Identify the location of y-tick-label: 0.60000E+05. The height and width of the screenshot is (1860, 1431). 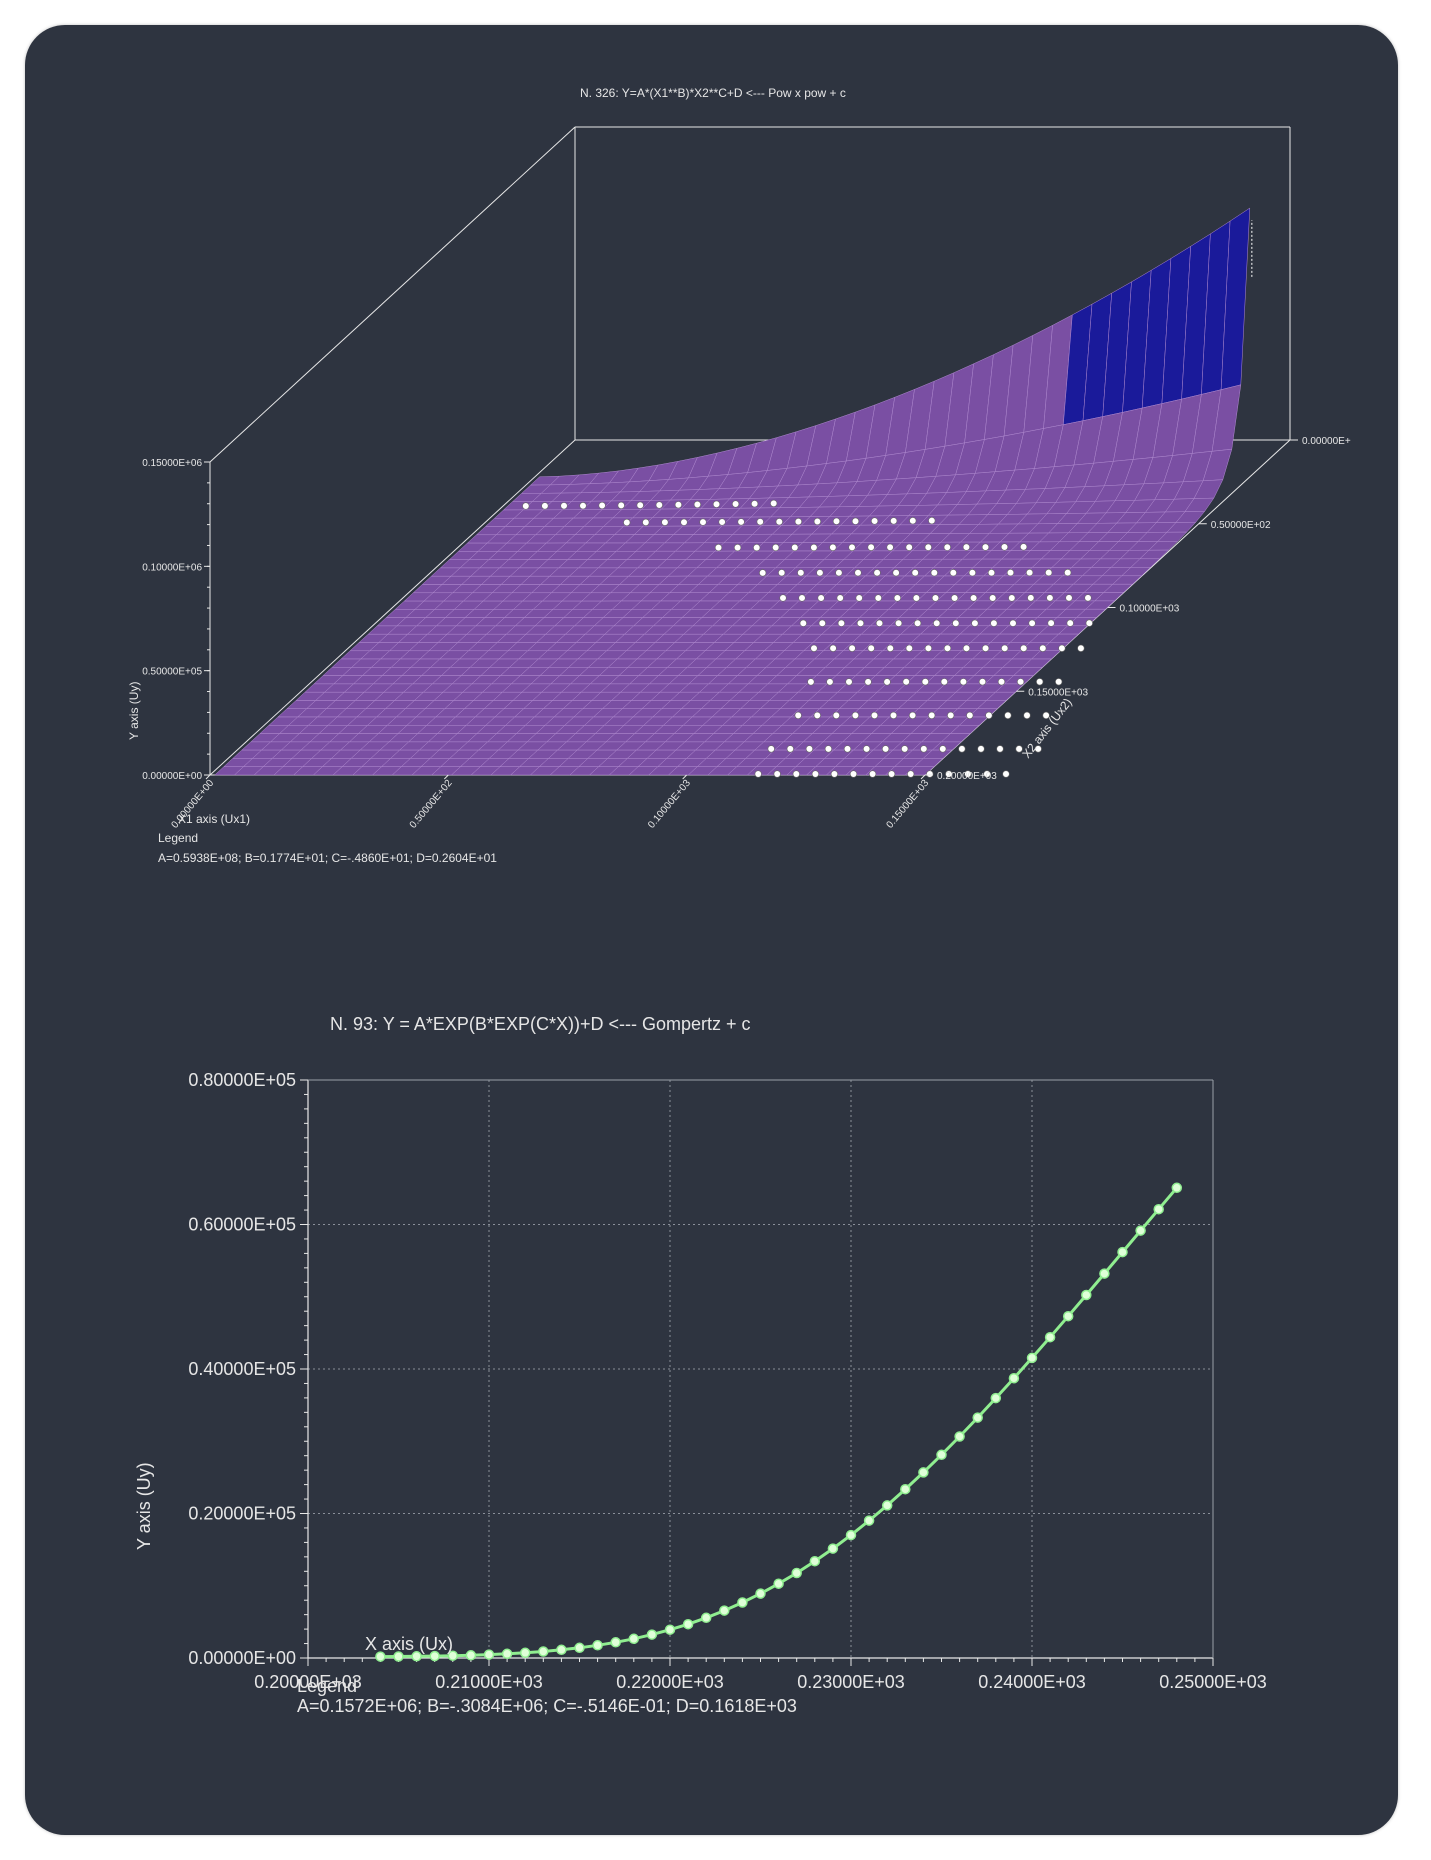
(242, 1225).